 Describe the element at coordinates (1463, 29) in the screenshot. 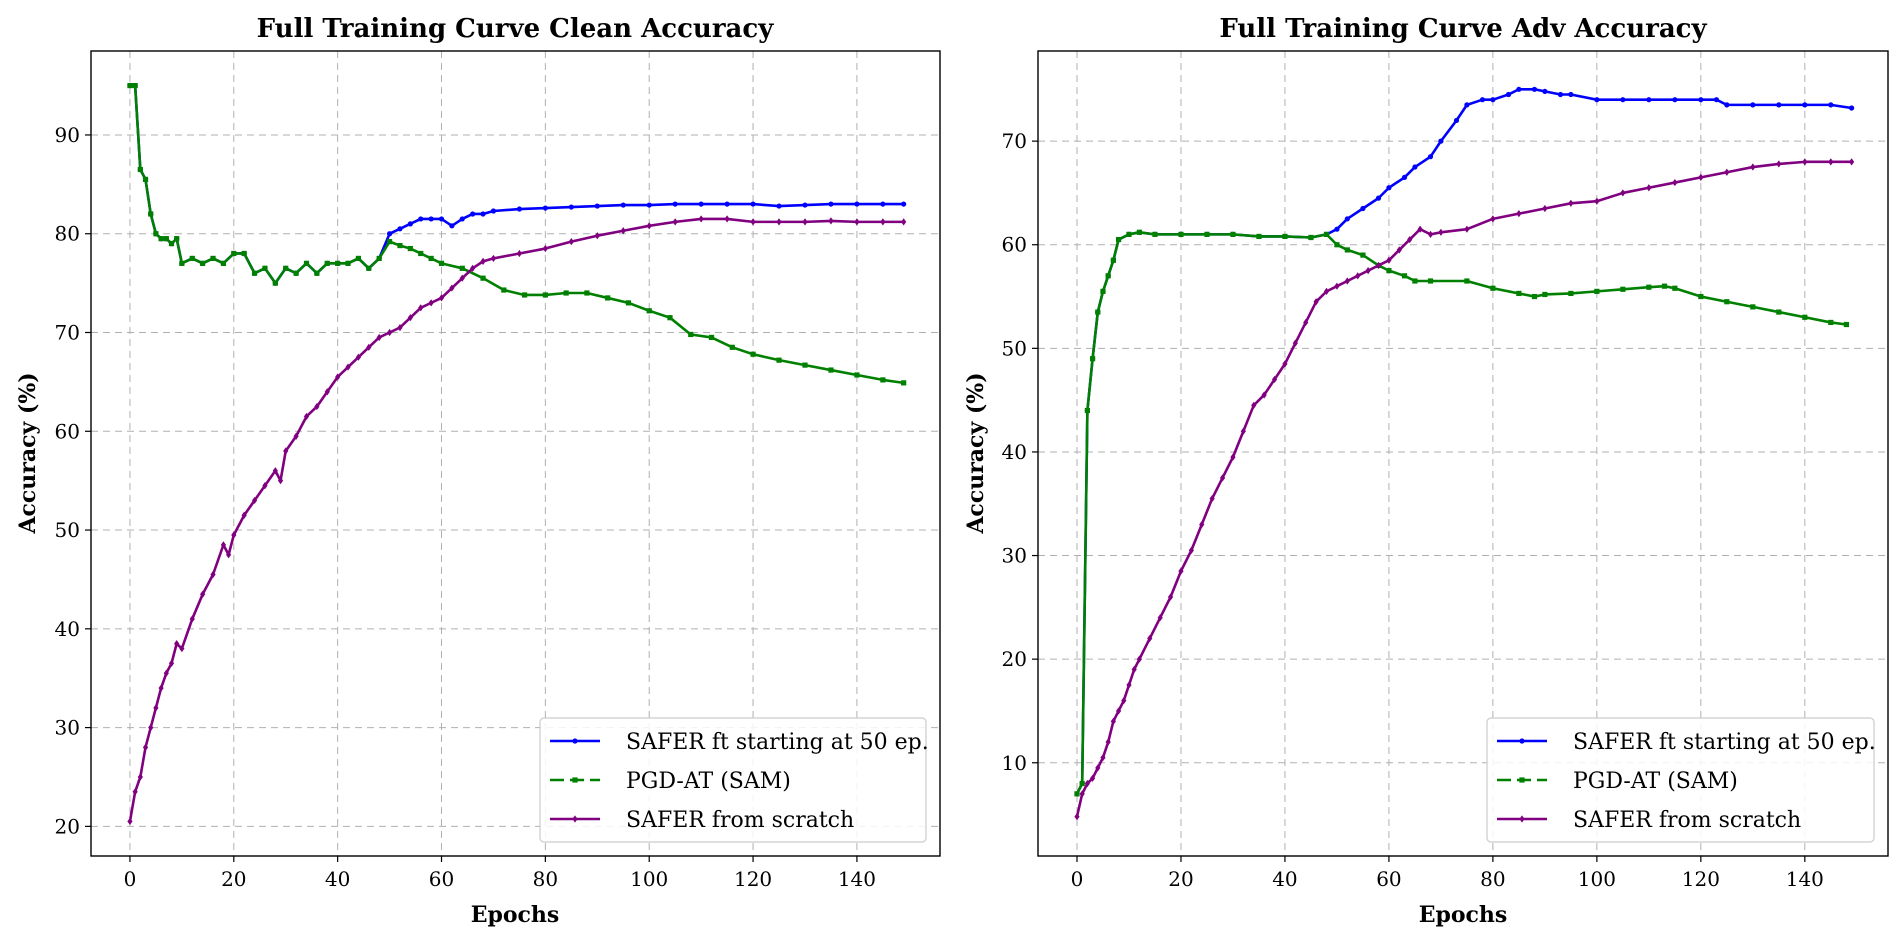

I see `chart-title: Full Training Curve Adv Accuracy` at that location.